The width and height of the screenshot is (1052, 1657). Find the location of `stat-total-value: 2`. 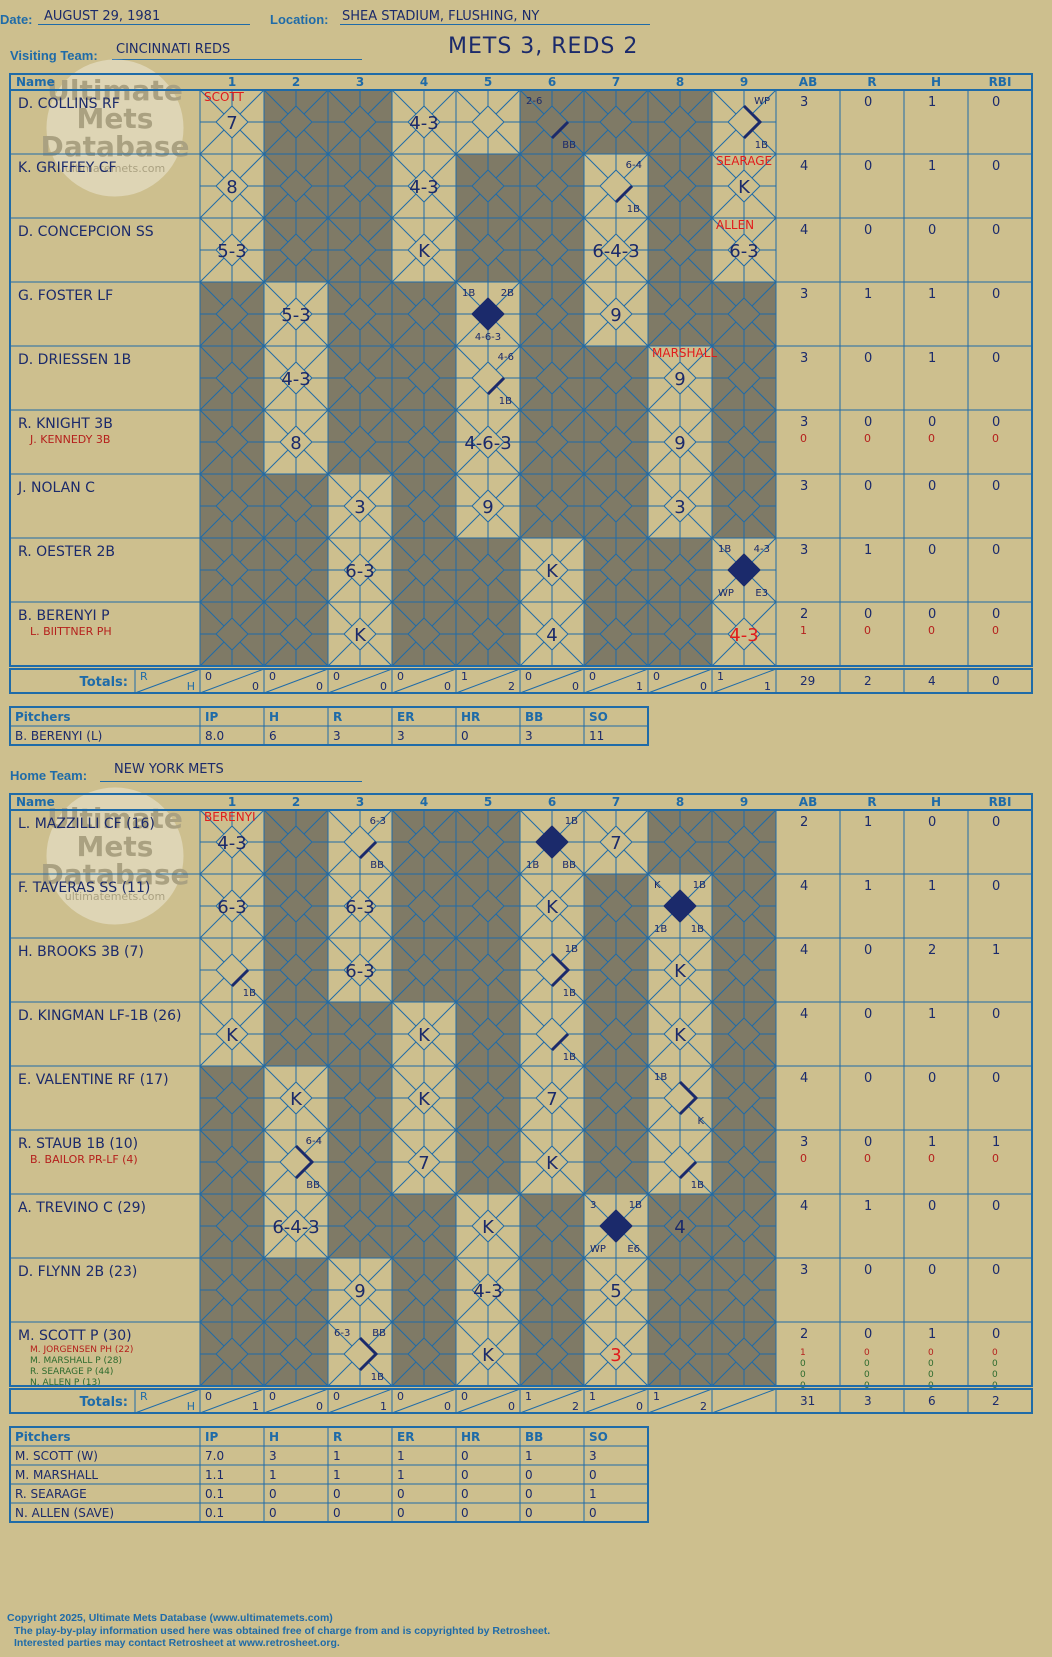

stat-total-value: 2 is located at coordinates (868, 681).